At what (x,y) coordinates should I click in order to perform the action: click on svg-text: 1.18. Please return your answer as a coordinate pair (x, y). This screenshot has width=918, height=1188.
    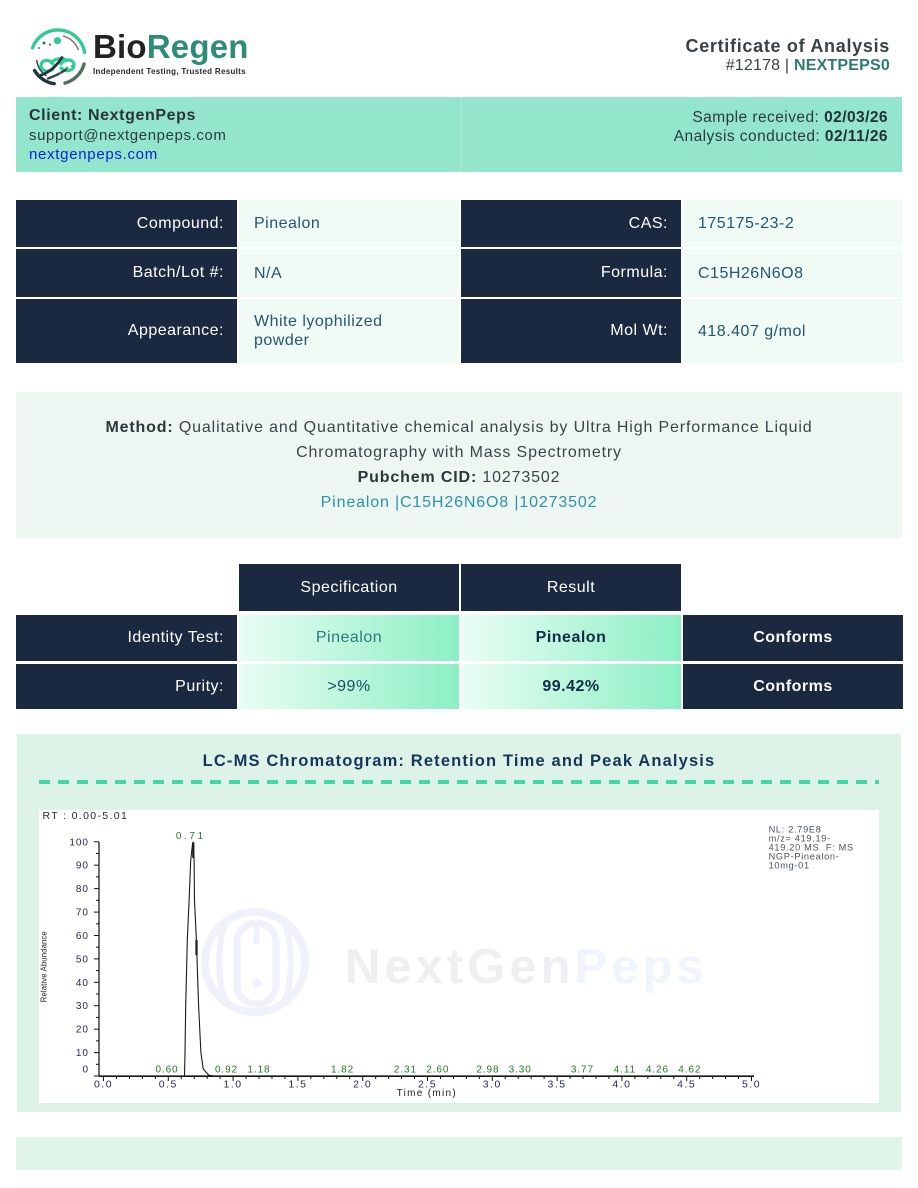
    Looking at the image, I should click on (258, 1070).